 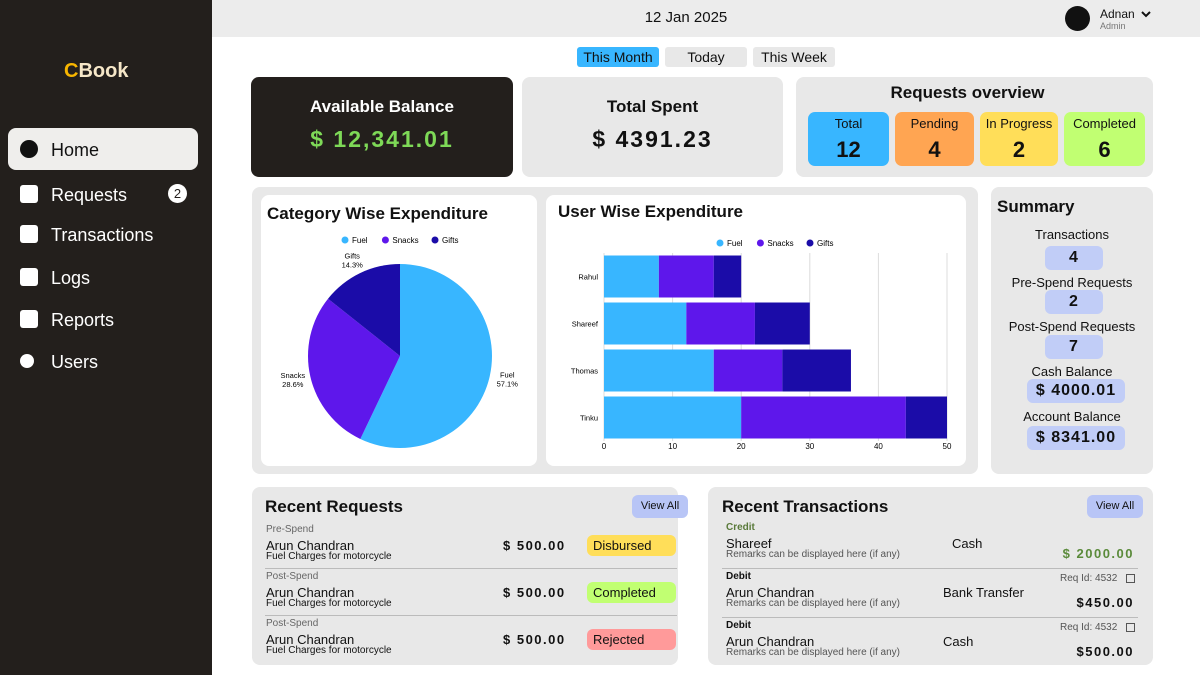 I want to click on card-title: Total Spent, so click(x=652, y=106).